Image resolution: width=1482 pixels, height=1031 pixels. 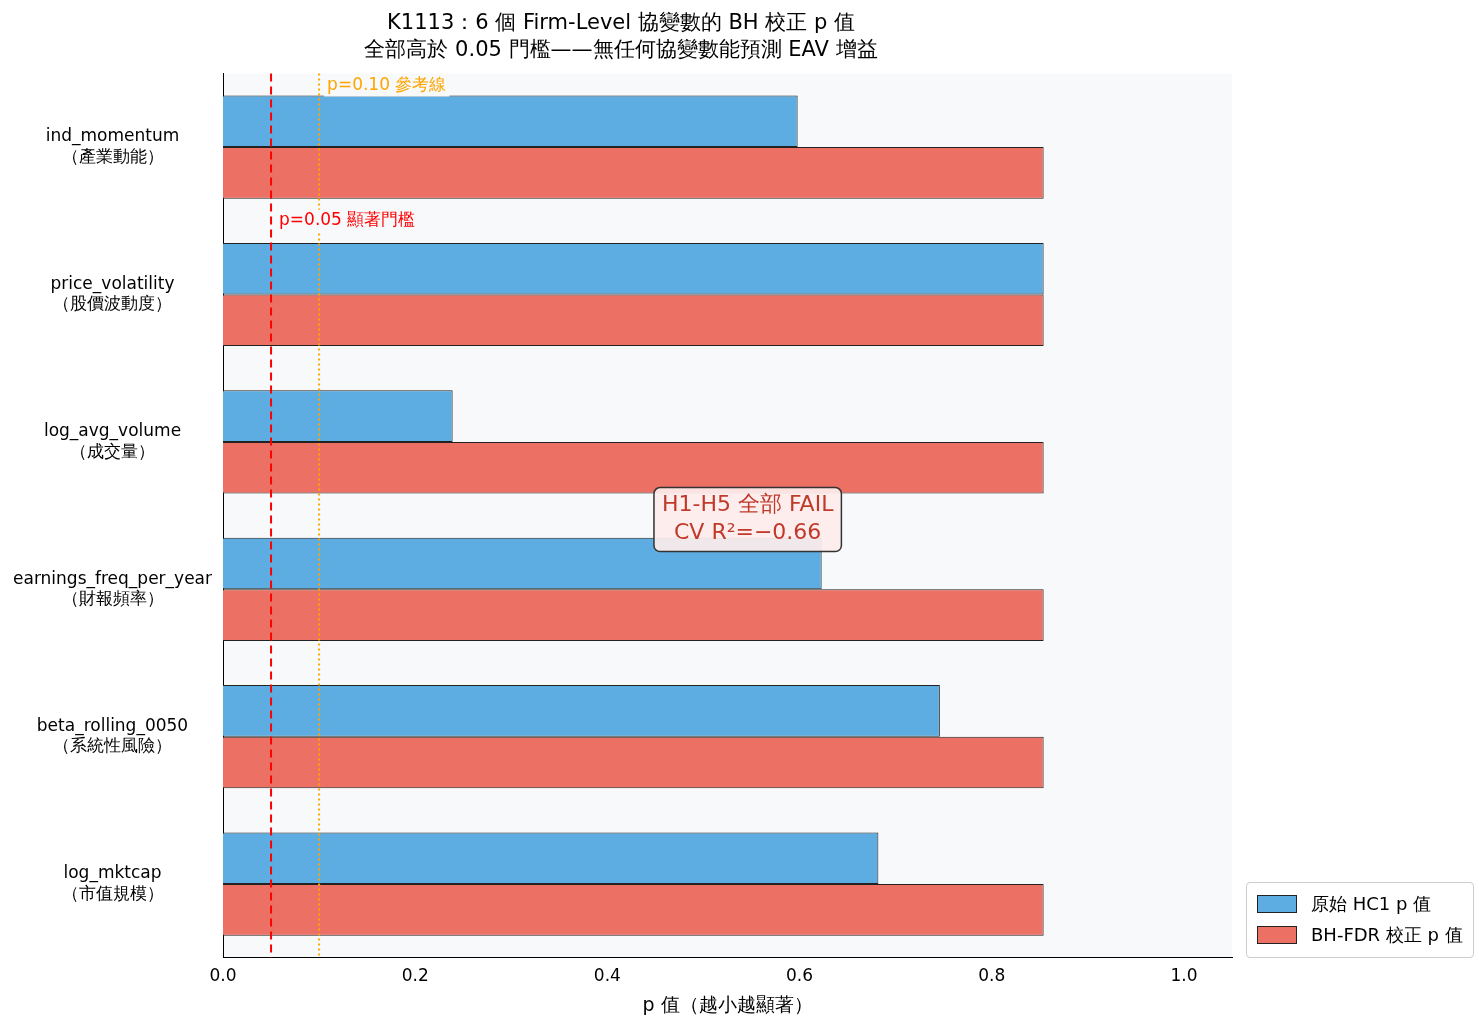 What do you see at coordinates (415, 975) in the screenshot?
I see `x-tick-label: 0.2` at bounding box center [415, 975].